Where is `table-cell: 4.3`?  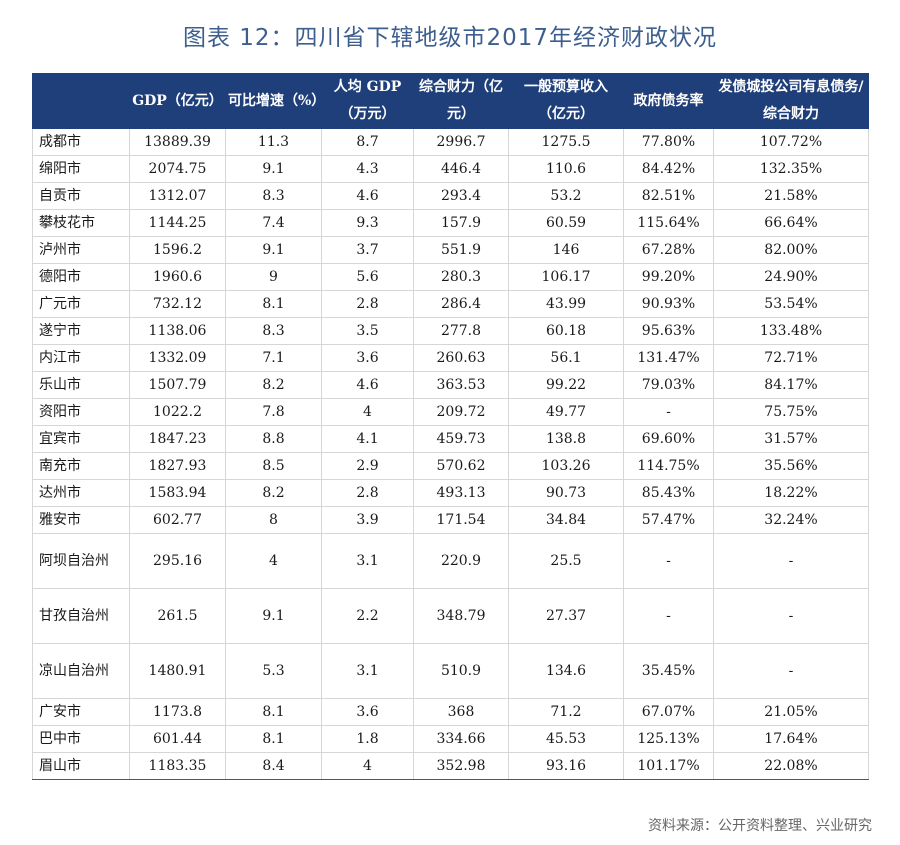 table-cell: 4.3 is located at coordinates (367, 169).